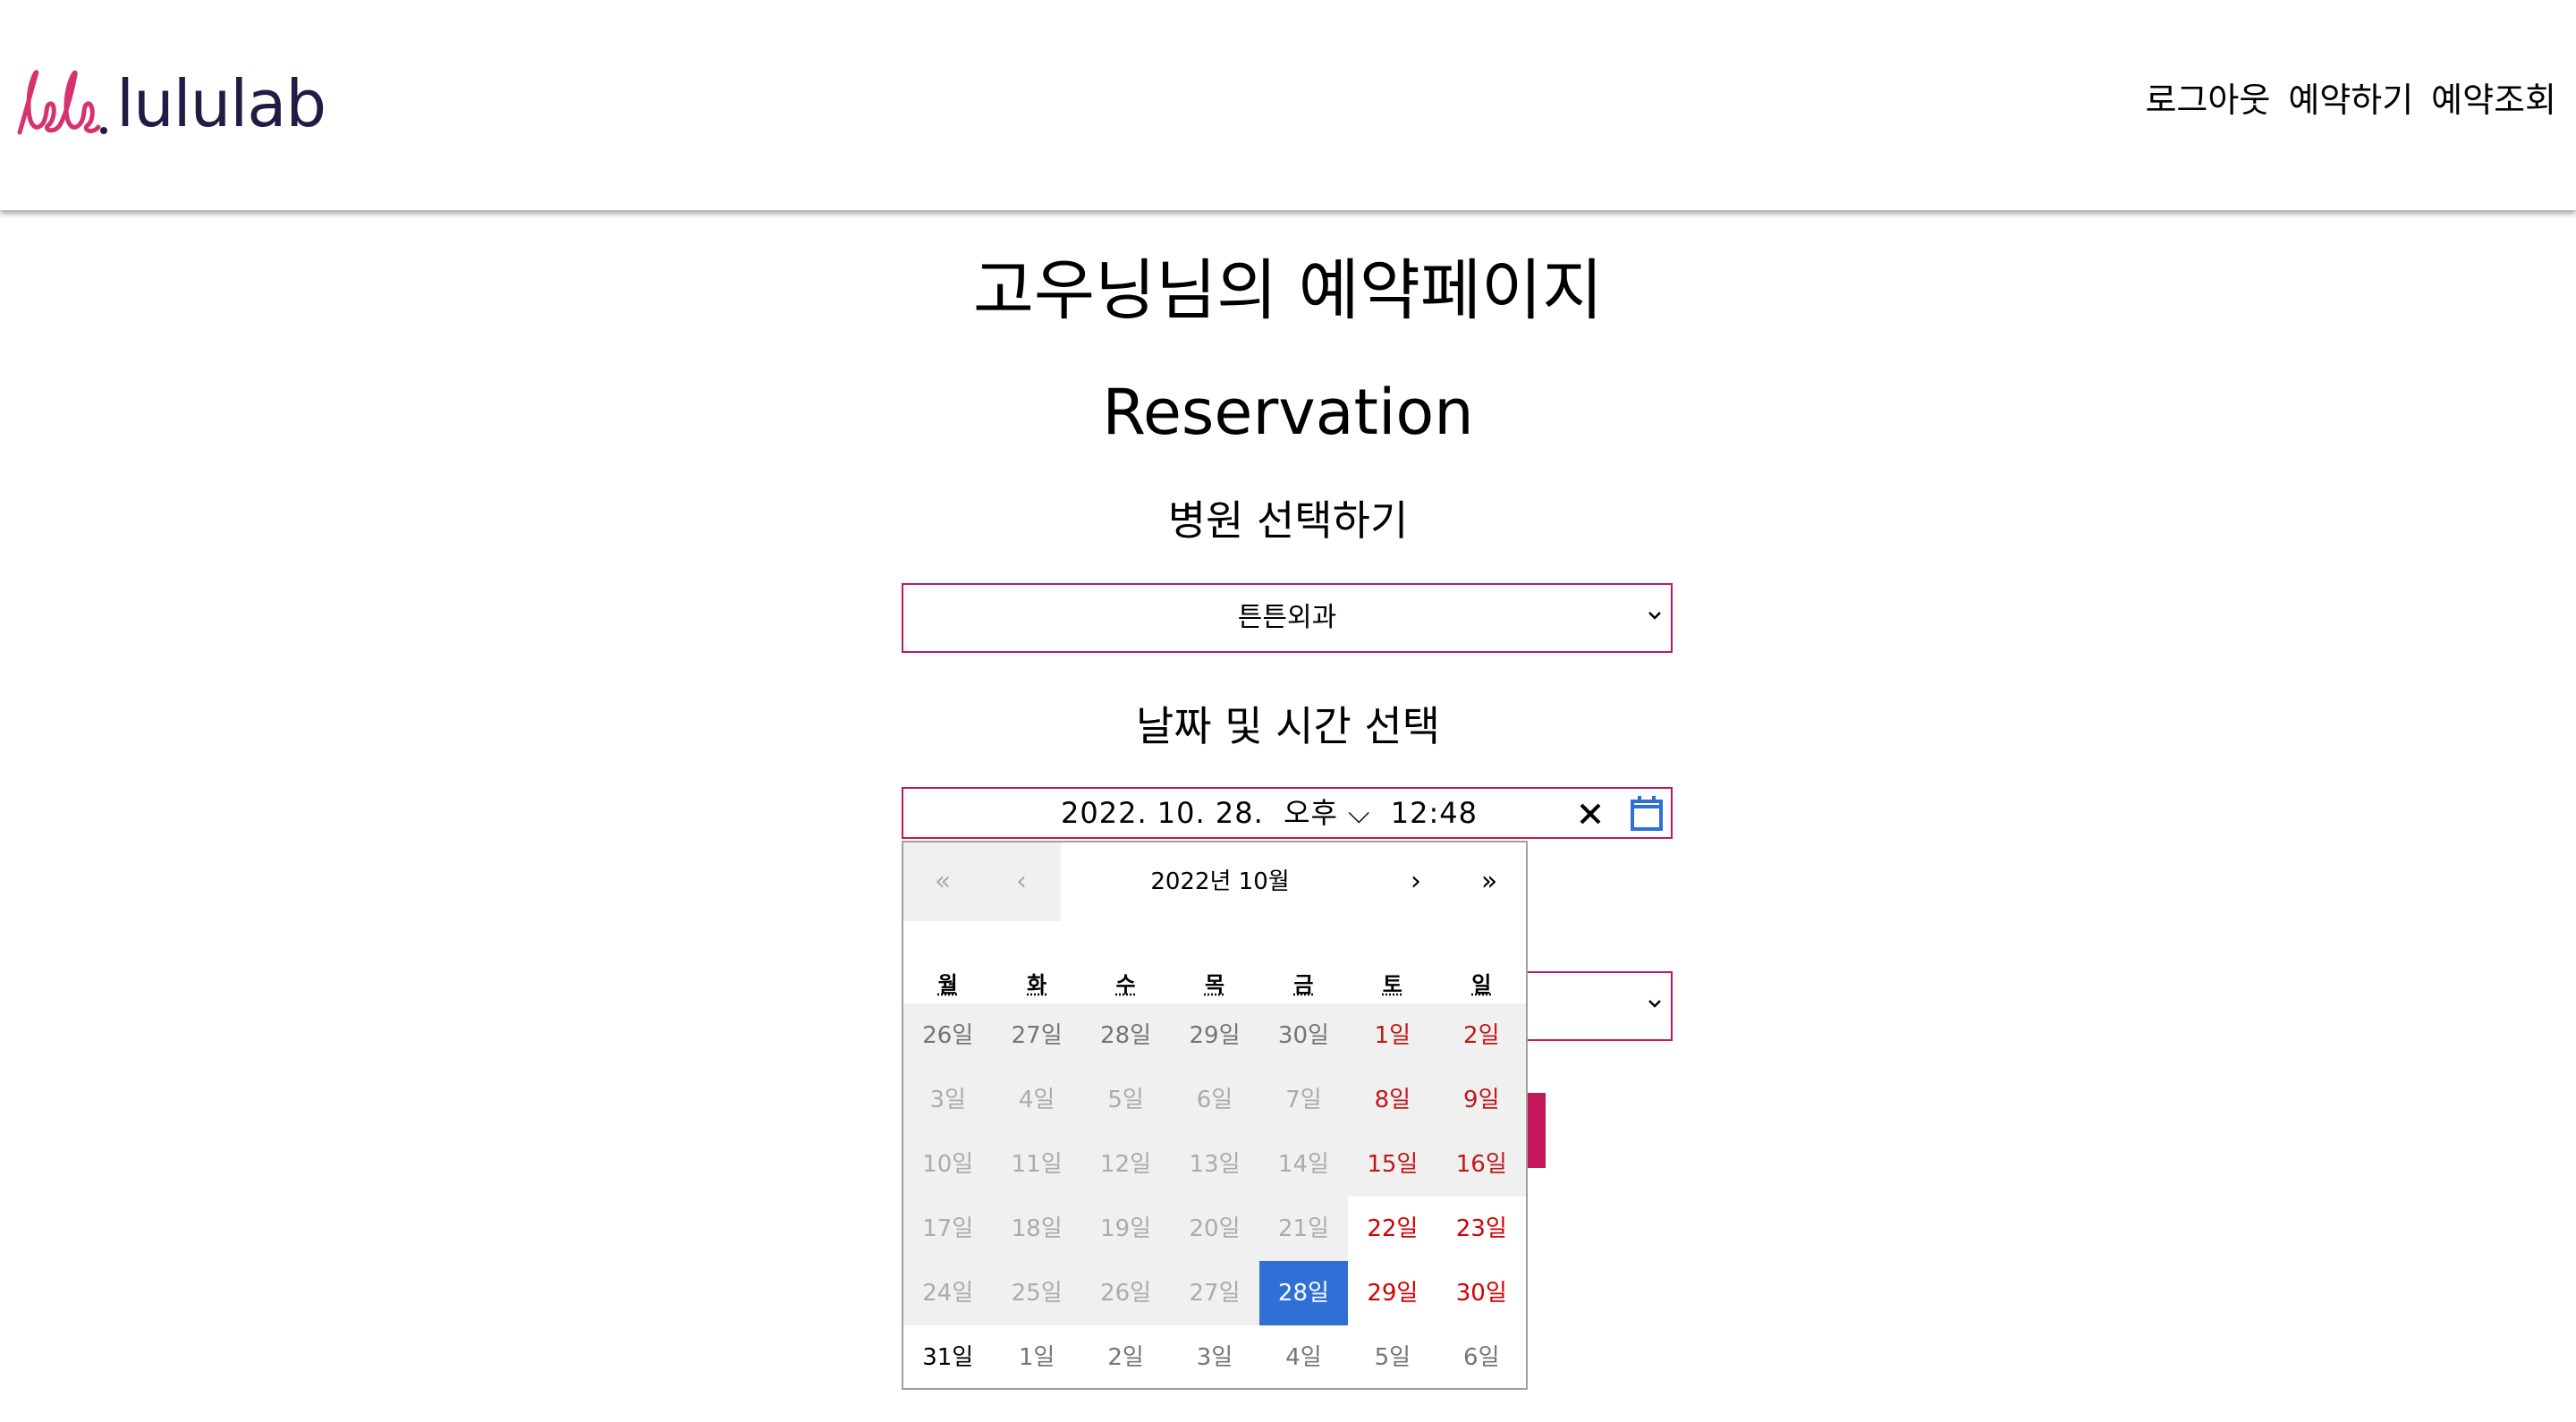 This screenshot has height=1422, width=2576. I want to click on nav-reserve: 예약하기, so click(2351, 100).